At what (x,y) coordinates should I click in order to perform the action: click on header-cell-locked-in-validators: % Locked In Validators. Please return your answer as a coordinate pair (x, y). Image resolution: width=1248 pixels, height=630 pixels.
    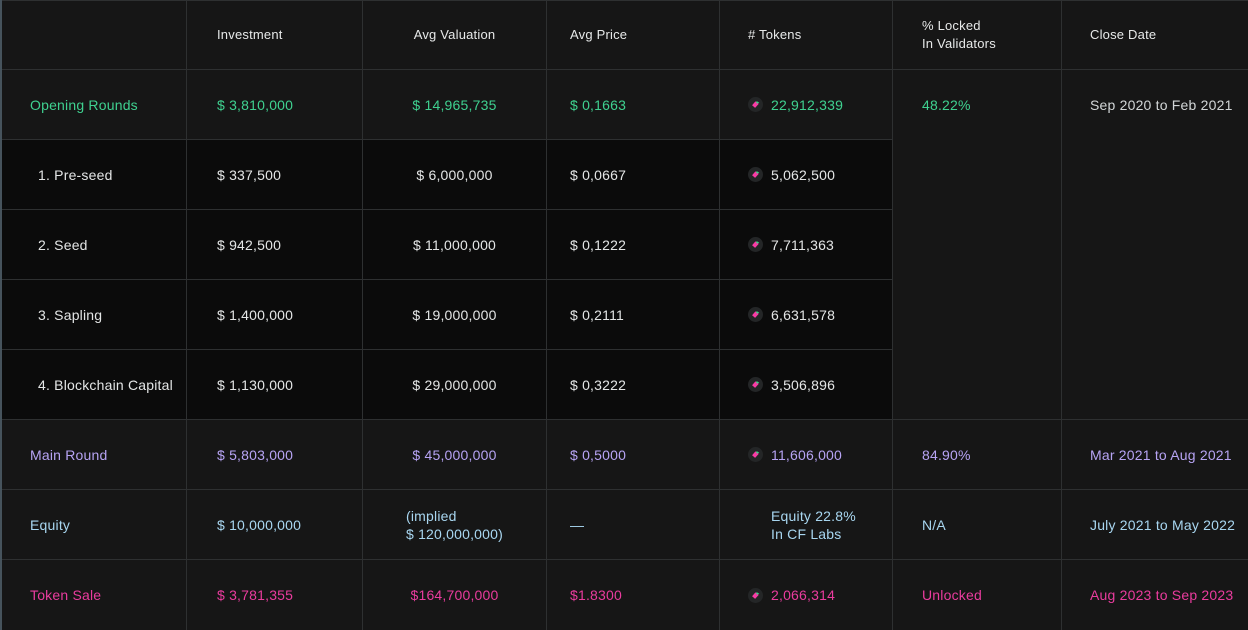
    Looking at the image, I should click on (977, 35).